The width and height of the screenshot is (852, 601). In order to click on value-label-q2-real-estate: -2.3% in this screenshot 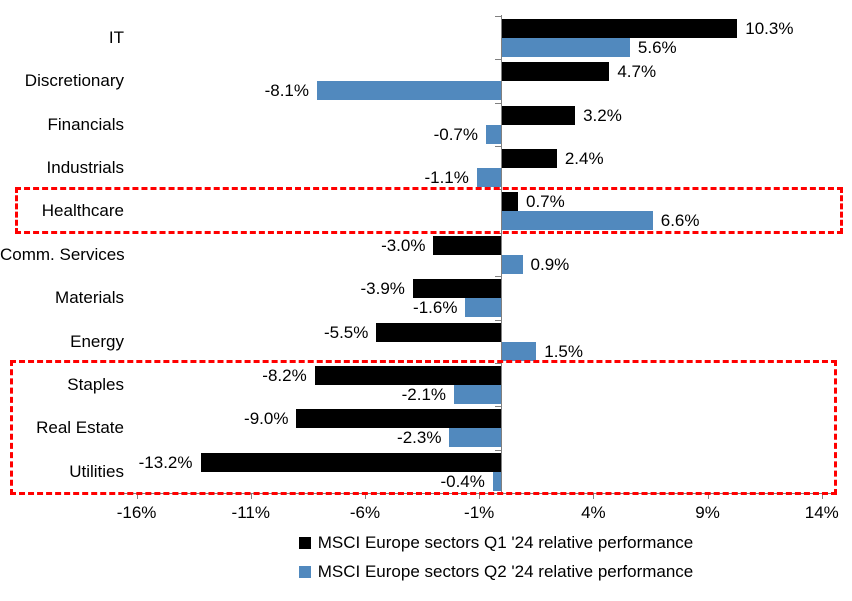, I will do `click(419, 438)`.